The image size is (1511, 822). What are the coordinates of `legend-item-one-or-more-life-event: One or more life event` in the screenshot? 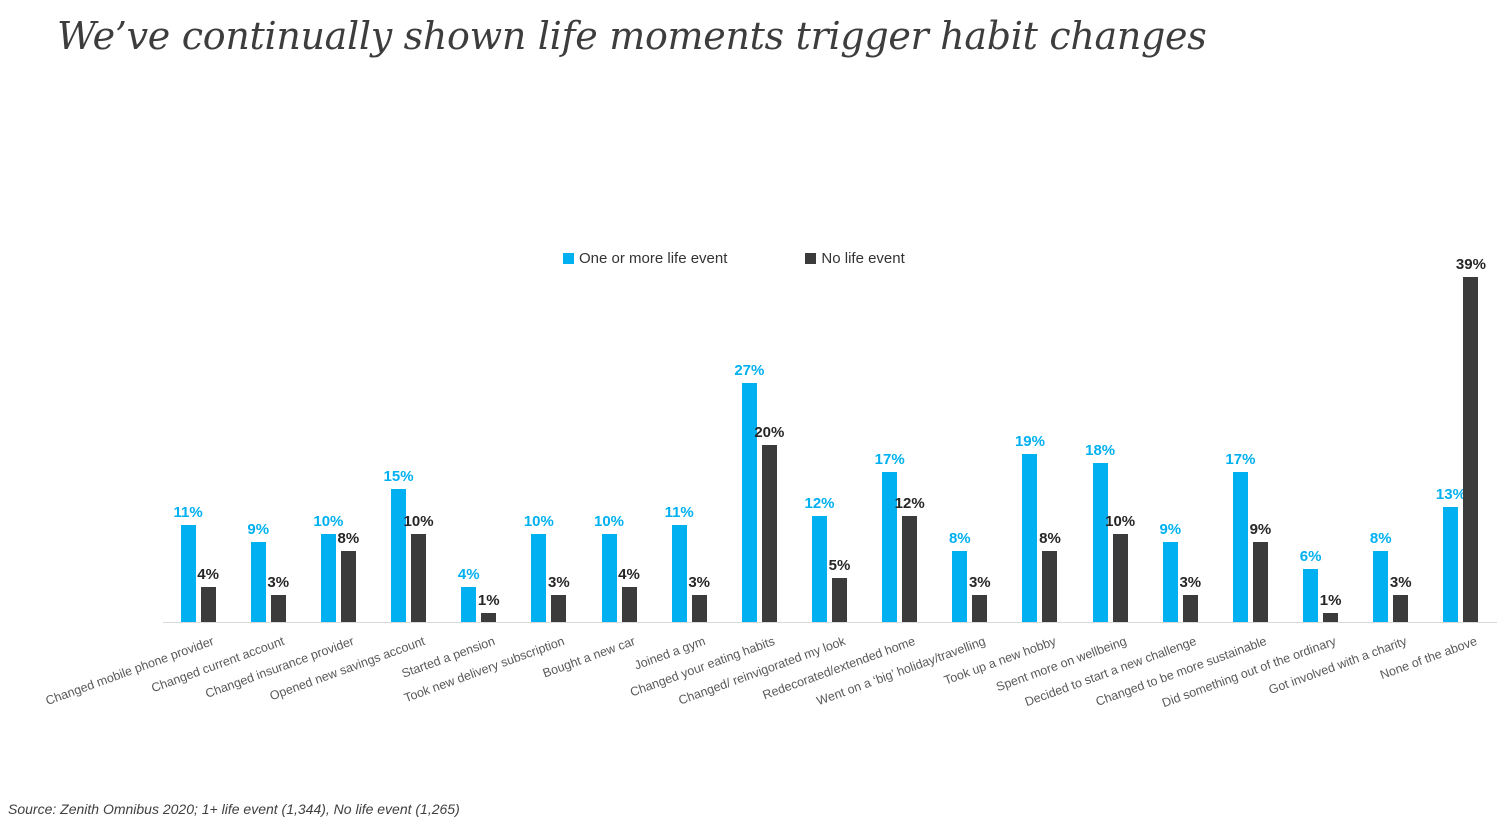 It's located at (645, 258).